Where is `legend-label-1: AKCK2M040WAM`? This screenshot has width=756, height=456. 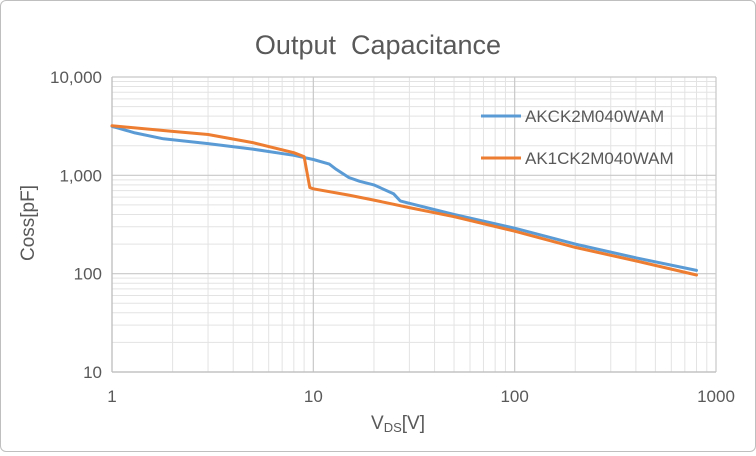
legend-label-1: AKCK2M040WAM is located at coordinates (594, 116).